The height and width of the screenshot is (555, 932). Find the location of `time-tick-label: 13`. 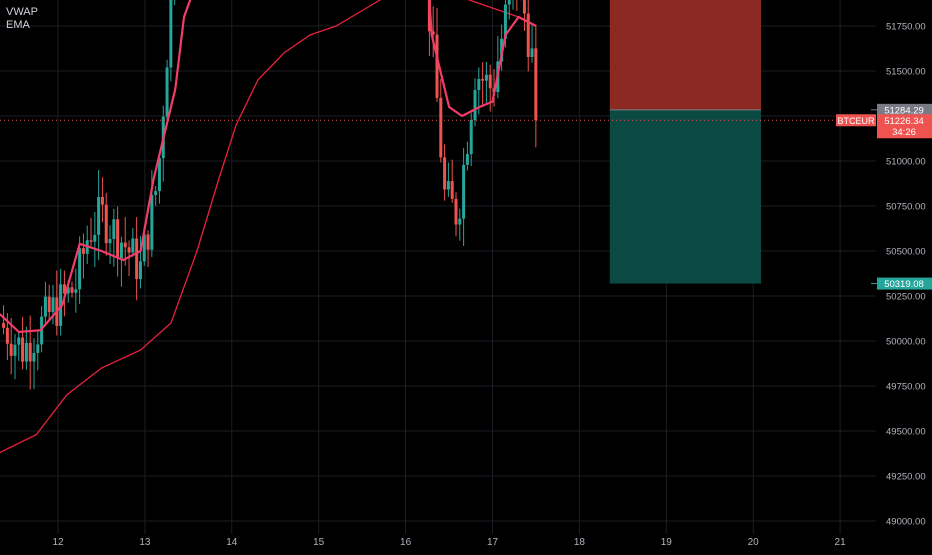

time-tick-label: 13 is located at coordinates (145, 542).